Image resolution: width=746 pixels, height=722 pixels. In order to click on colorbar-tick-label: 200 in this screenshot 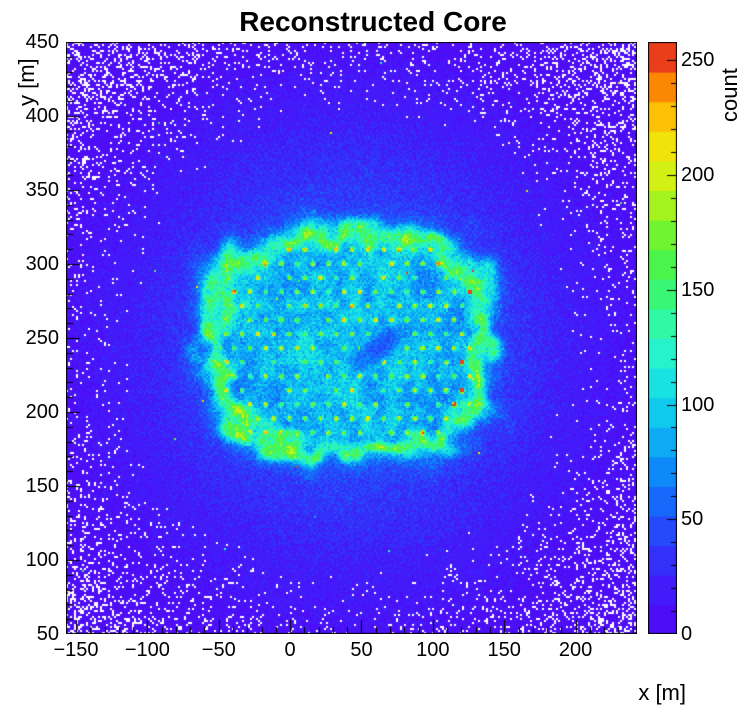, I will do `click(698, 175)`.